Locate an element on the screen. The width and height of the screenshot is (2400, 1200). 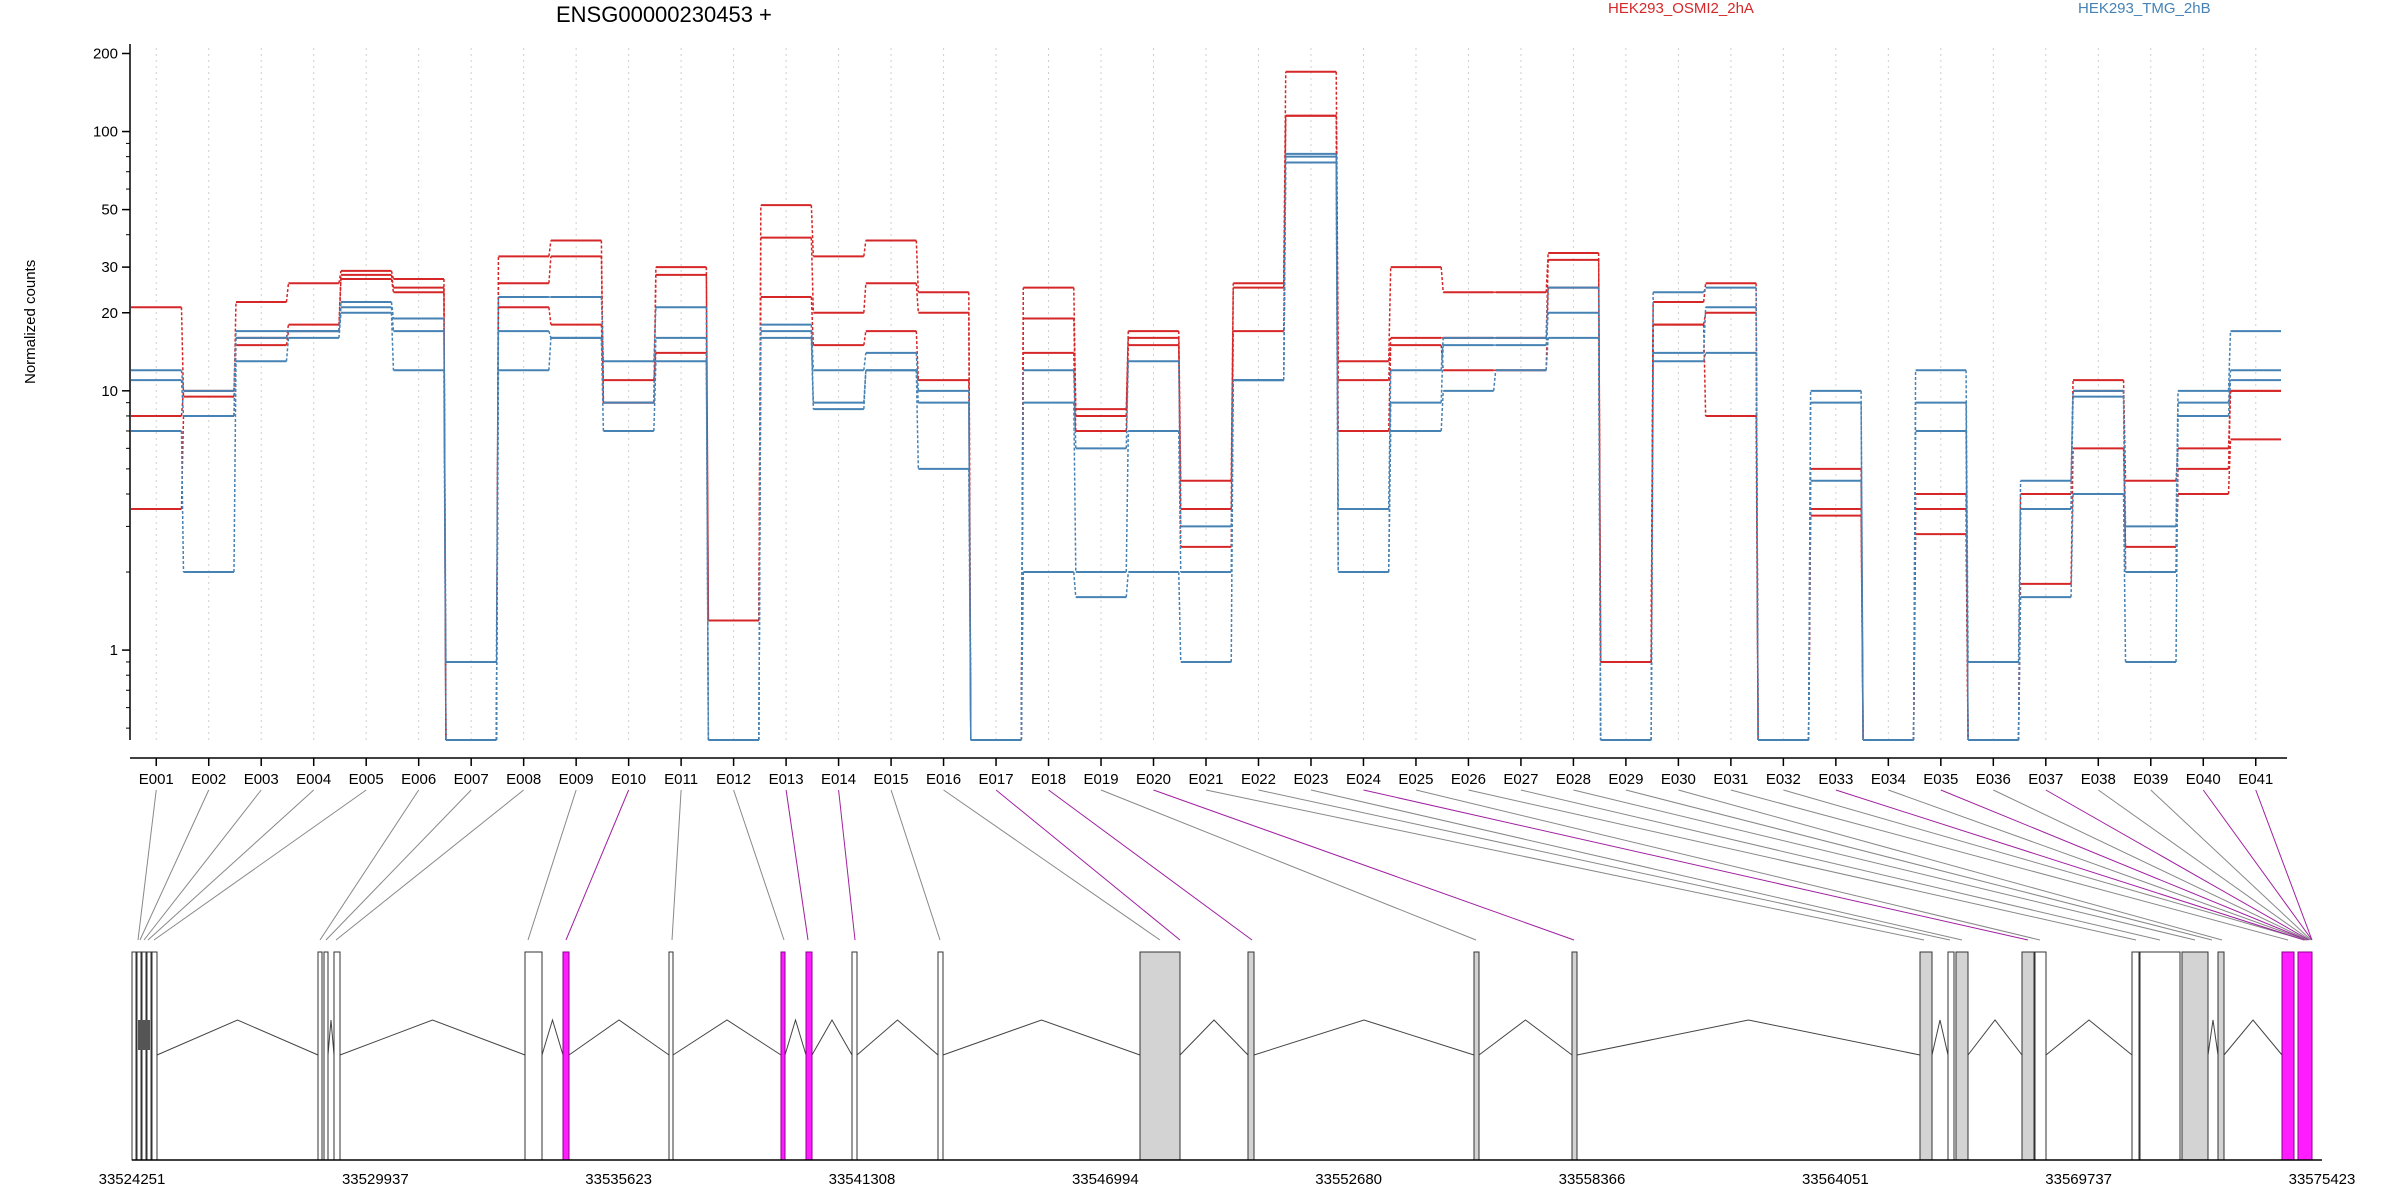
x-tick-label: E020 is located at coordinates (1153, 779).